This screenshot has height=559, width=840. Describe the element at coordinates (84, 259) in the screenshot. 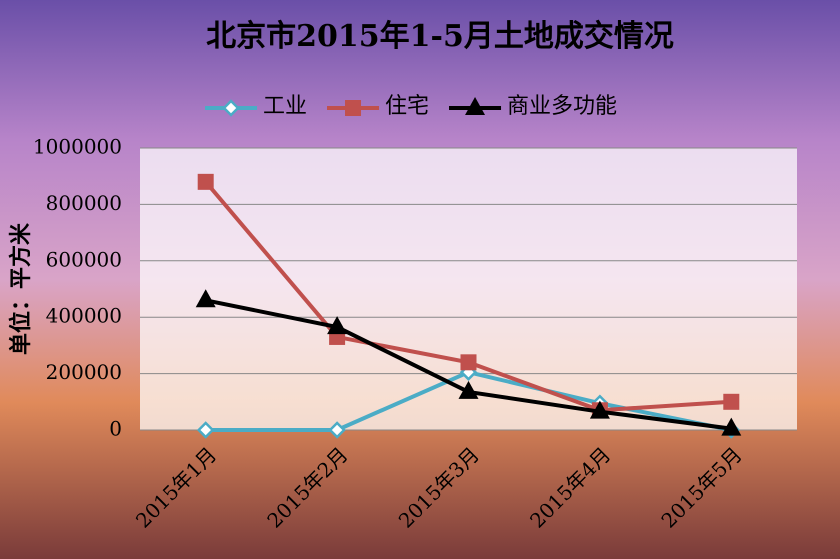

I see `y-tick-label: 600000` at that location.